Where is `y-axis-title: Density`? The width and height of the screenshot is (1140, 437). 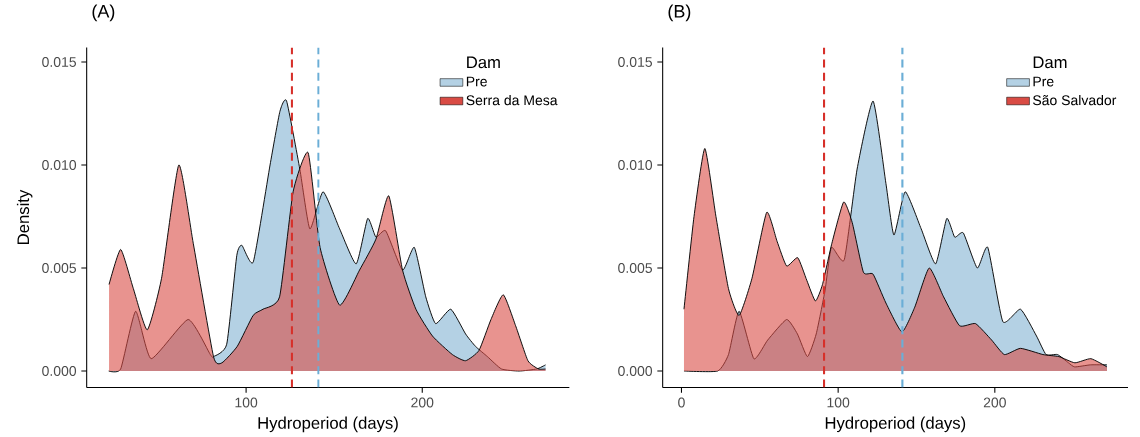
y-axis-title: Density is located at coordinates (24, 217).